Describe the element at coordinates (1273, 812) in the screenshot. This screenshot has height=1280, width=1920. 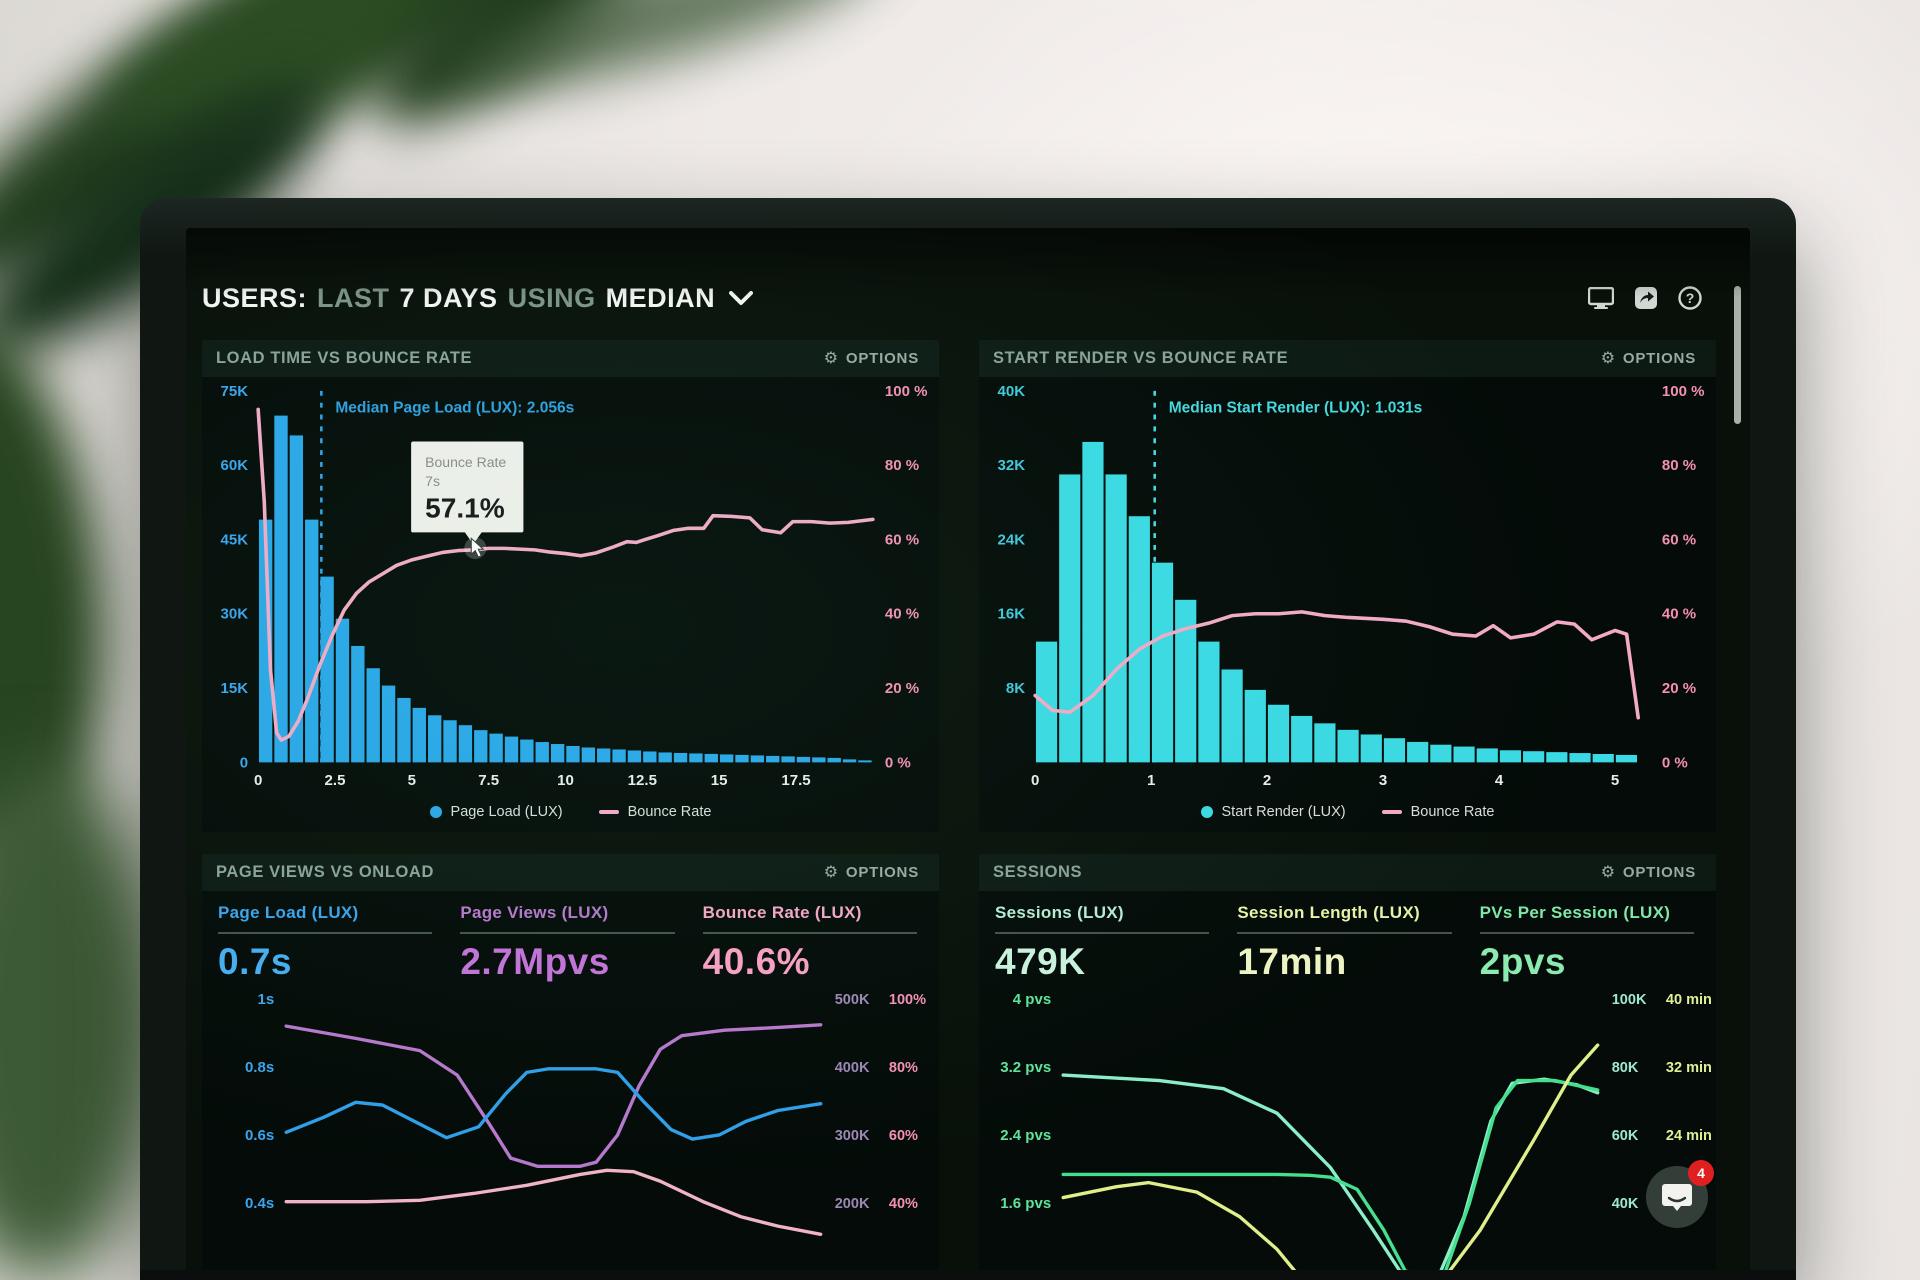
I see `legend-item: Start Render (LUX)` at that location.